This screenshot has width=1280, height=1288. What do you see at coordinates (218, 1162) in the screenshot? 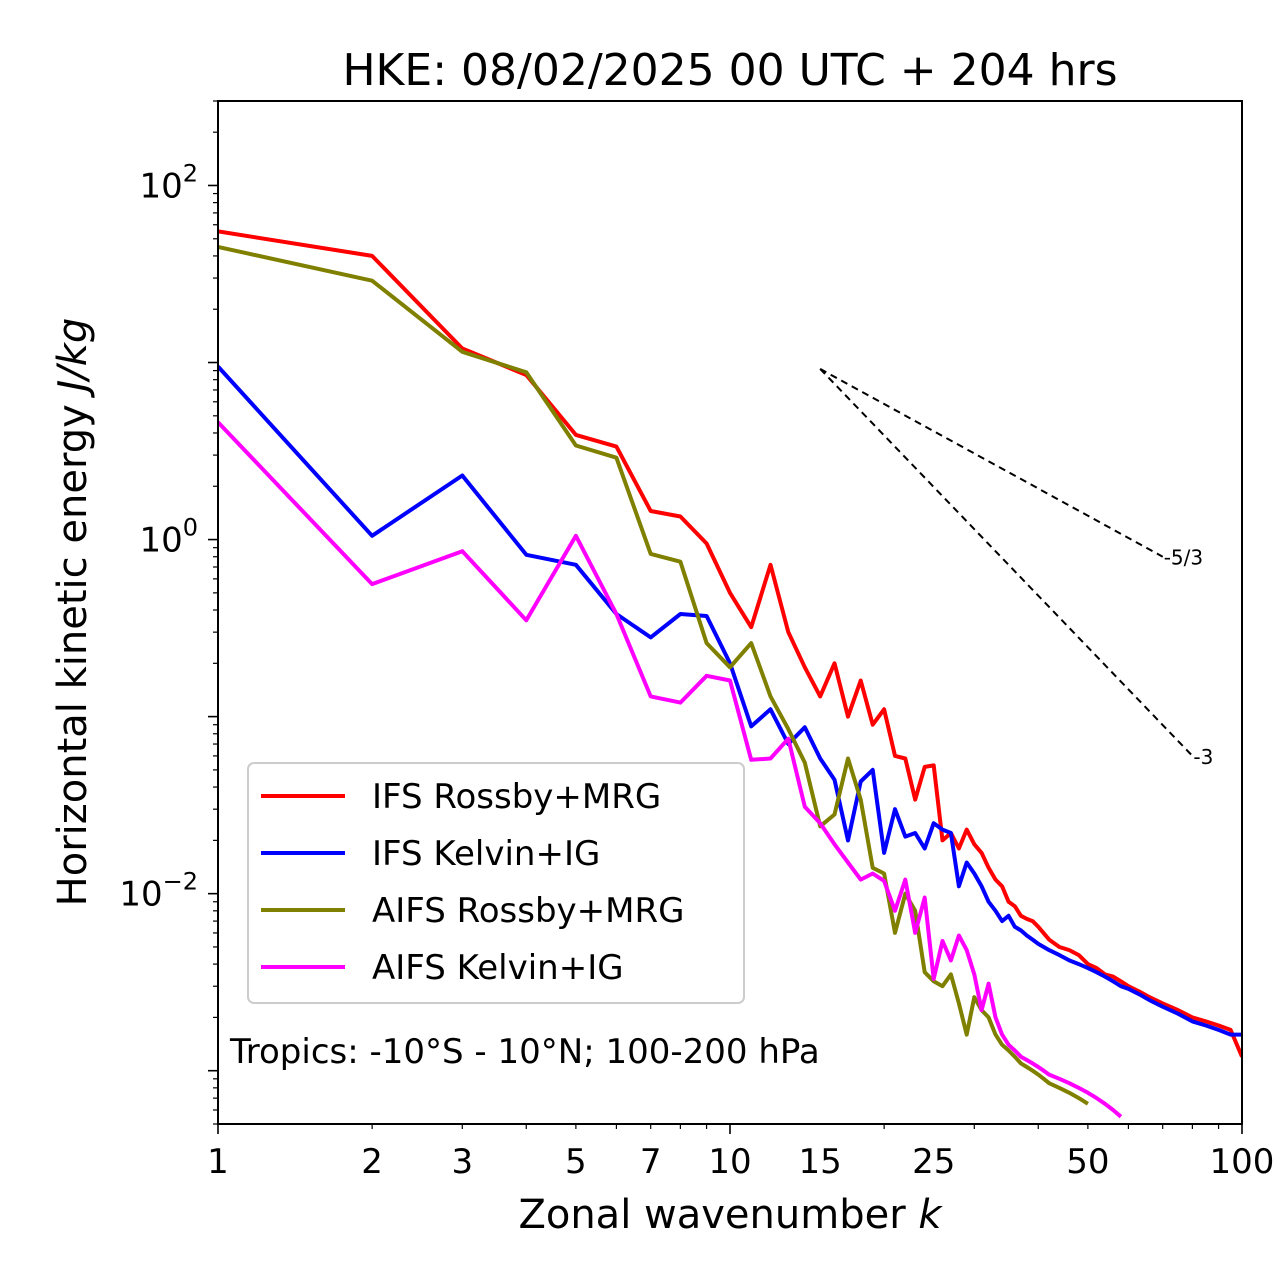
I see `x-tick-label: 1` at bounding box center [218, 1162].